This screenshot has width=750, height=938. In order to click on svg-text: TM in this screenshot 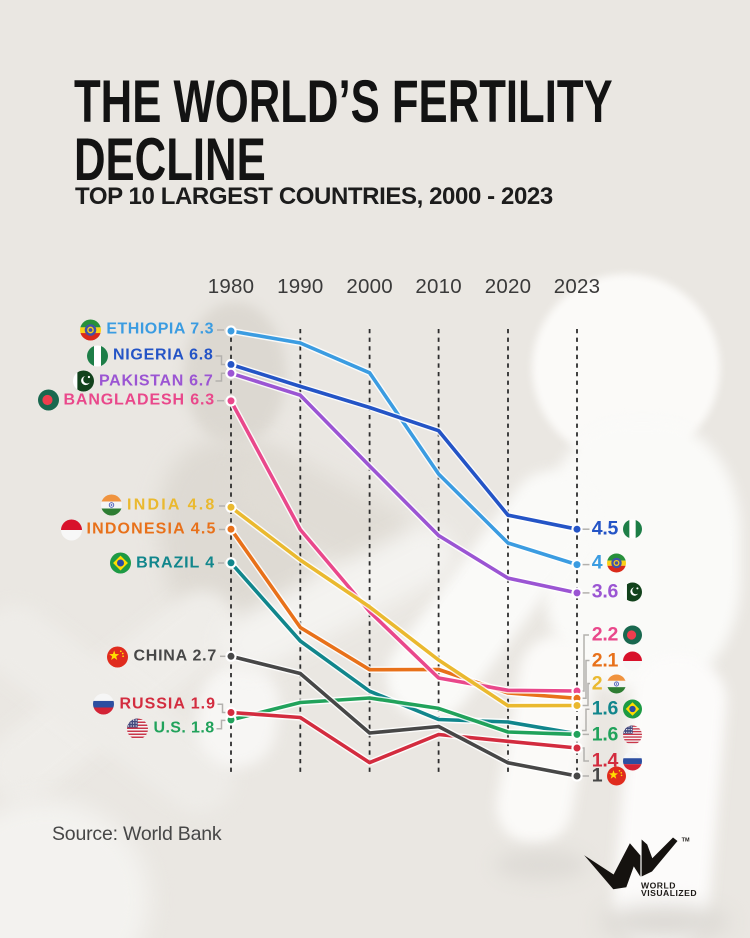, I will do `click(686, 841)`.